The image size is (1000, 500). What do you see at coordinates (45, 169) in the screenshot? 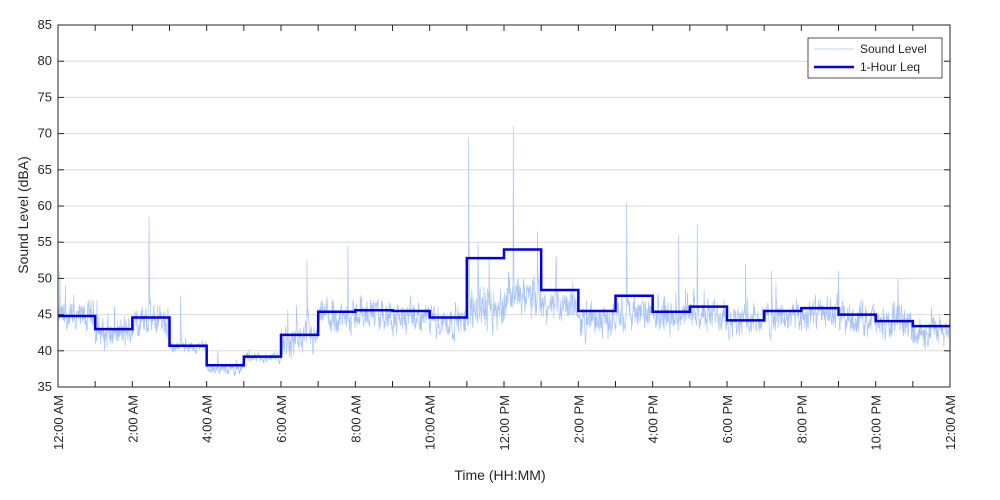
I see `y-tick-label: 65` at bounding box center [45, 169].